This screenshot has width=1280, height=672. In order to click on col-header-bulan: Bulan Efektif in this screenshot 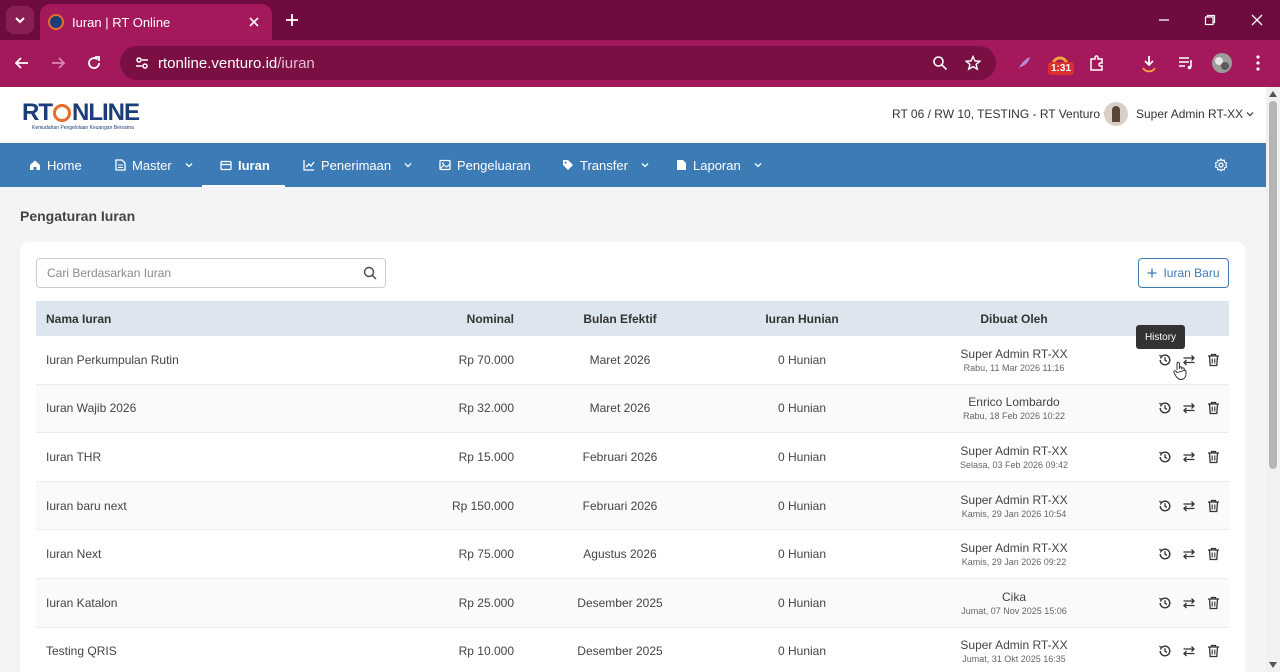, I will do `click(620, 318)`.